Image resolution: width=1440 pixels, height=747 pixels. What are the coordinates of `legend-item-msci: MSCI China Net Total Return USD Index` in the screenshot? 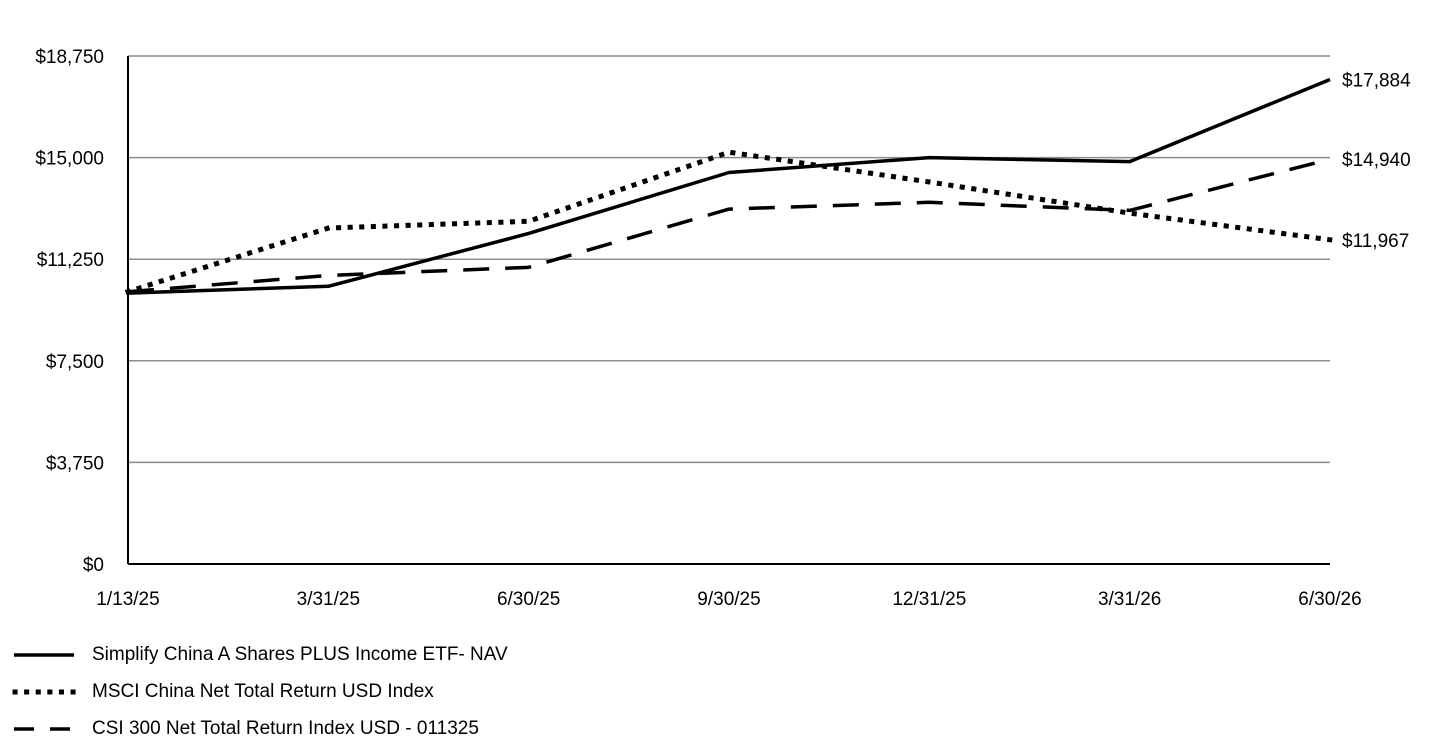 It's located at (462, 691).